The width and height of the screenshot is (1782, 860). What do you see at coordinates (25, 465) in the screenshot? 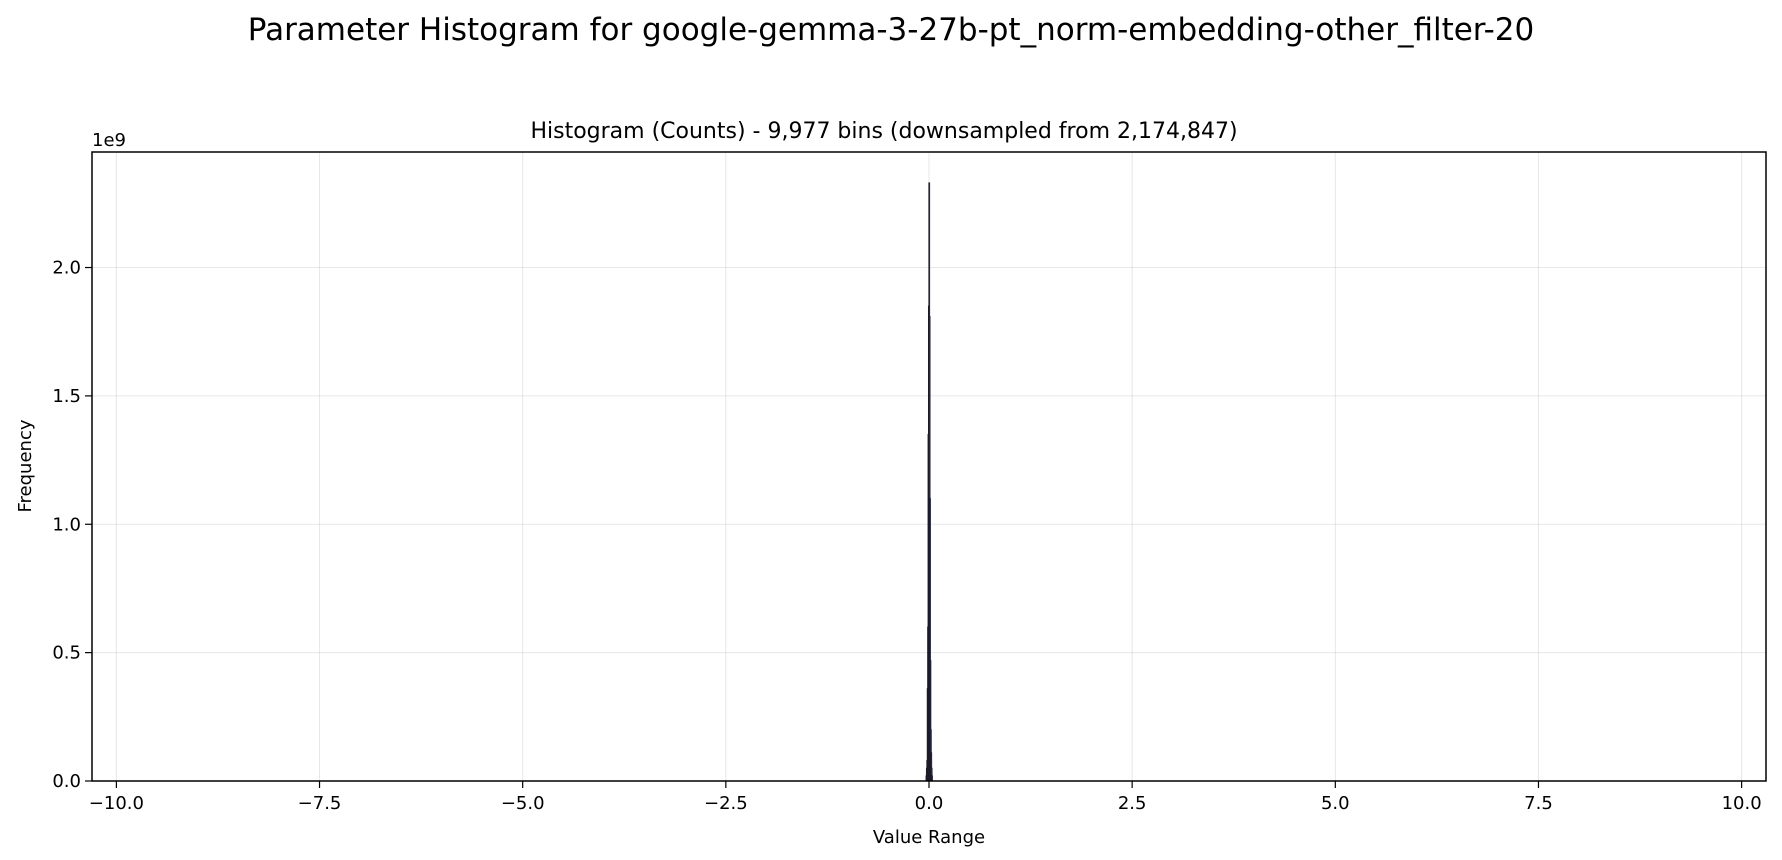
I see `y-axis-label: Frequency` at bounding box center [25, 465].